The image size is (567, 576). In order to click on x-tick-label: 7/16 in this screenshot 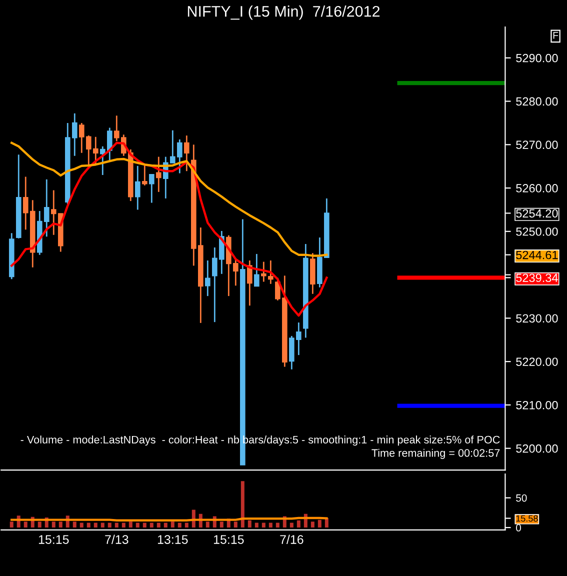, I will do `click(292, 539)`.